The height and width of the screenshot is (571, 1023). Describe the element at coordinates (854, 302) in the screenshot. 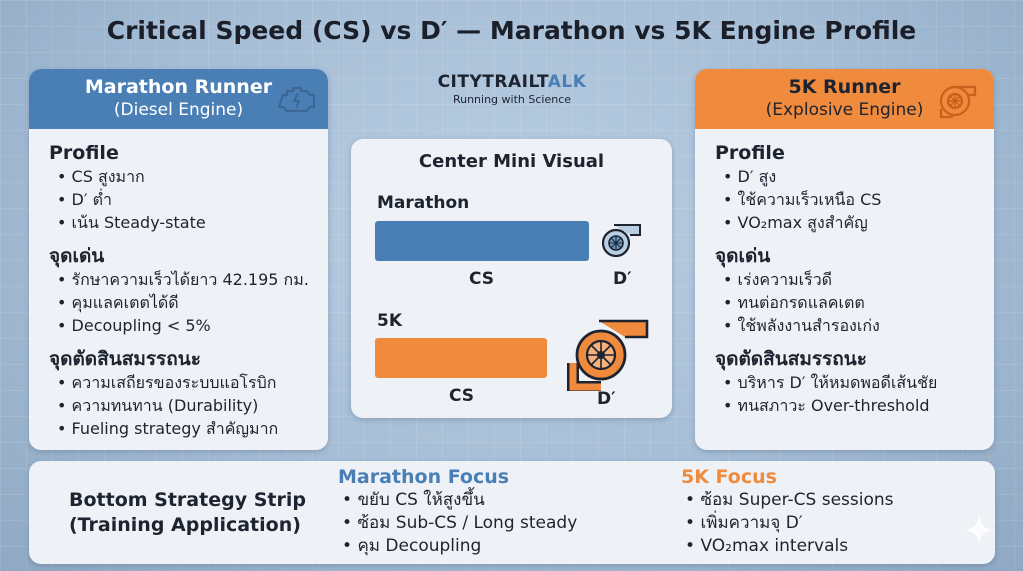

I see `list-item: ทนต่อกรดแลคเตต` at that location.